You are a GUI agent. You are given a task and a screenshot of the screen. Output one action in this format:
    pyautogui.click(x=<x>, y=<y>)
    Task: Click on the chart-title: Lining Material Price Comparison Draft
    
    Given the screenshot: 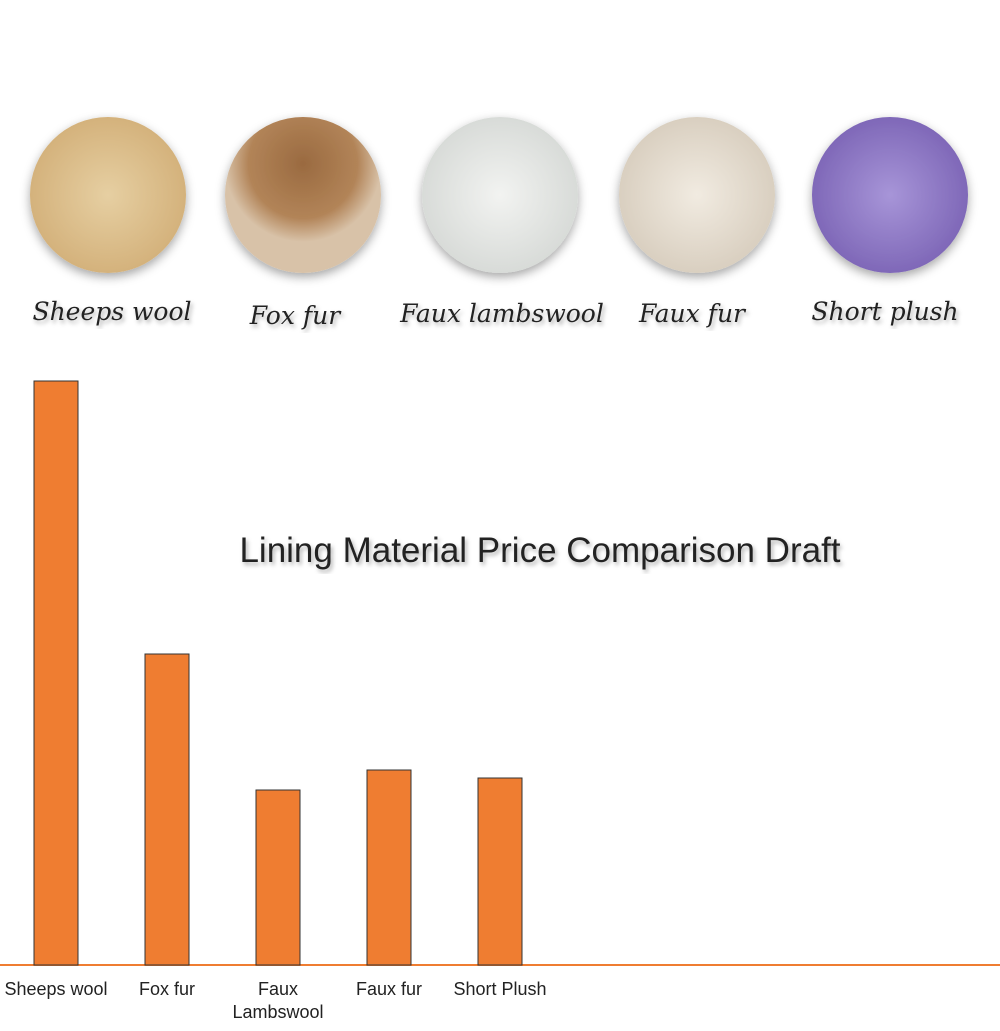 What is the action you would take?
    pyautogui.click(x=539, y=550)
    